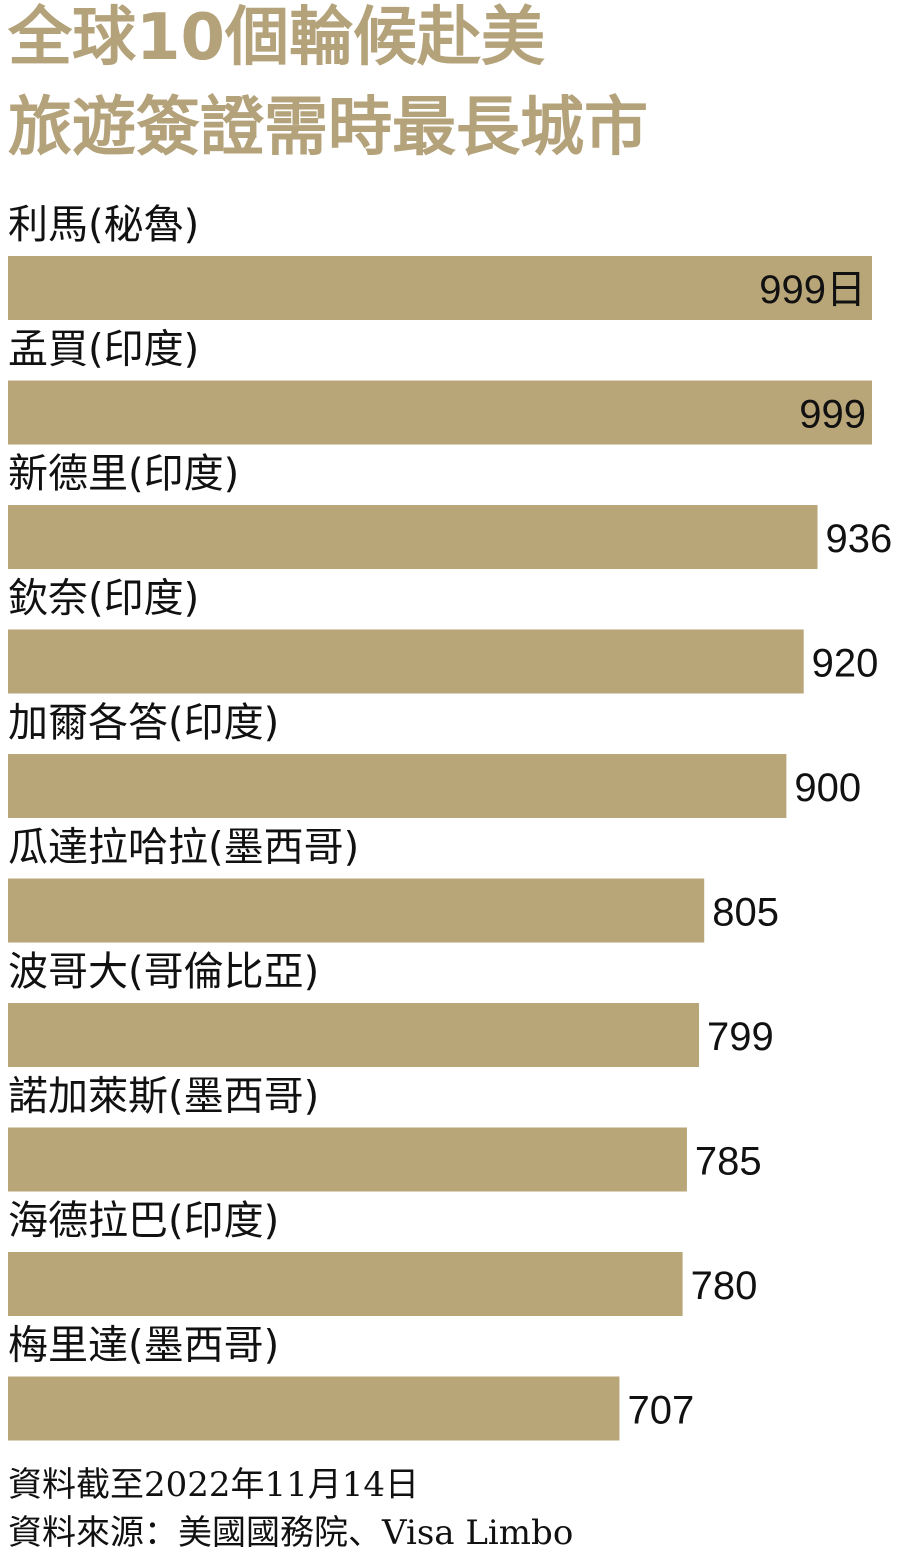 The image size is (907, 1560). I want to click on category-label: 諾加萊斯(墨西哥), so click(163, 1097).